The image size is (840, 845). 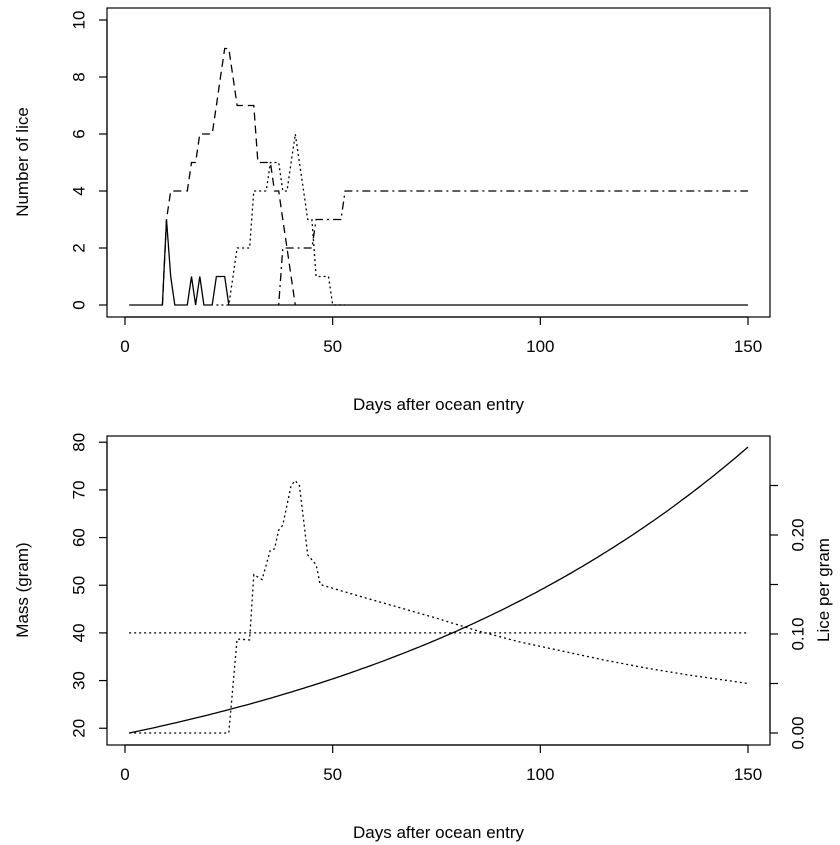 I want to click on x-tick-label-top: 100, so click(x=540, y=346).